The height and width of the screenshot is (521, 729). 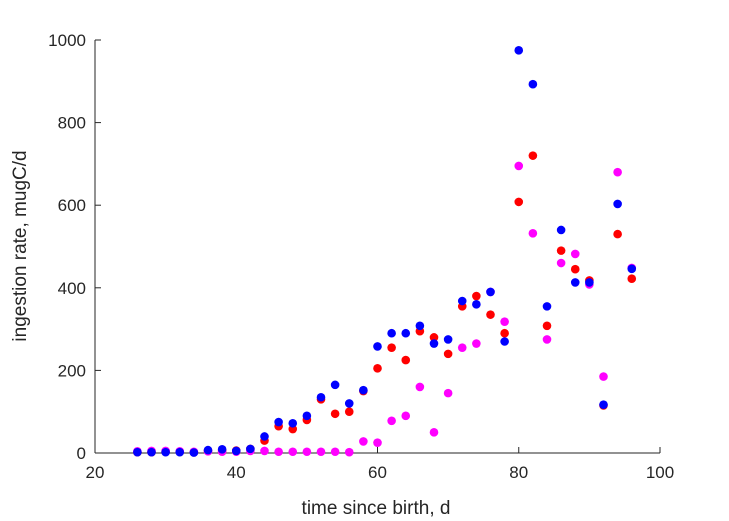 I want to click on y-tick-label: 400, so click(x=72, y=288).